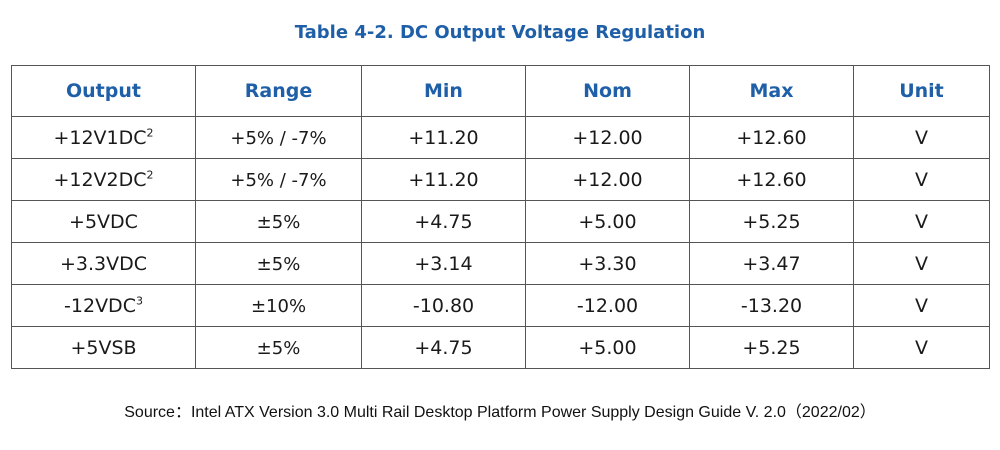 This screenshot has width=1000, height=450. I want to click on max-cell: -13.20, so click(771, 305).